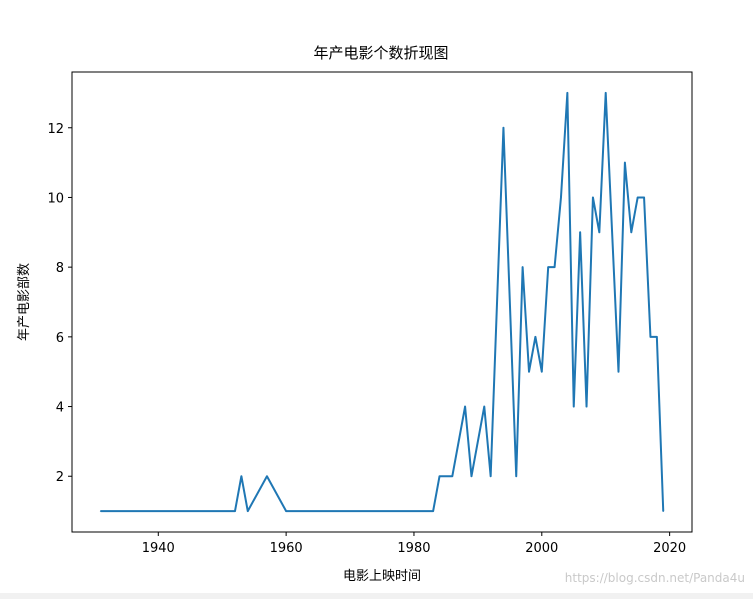  I want to click on x-axis: 1940 1960 1980 2000 2020, so click(414, 544).